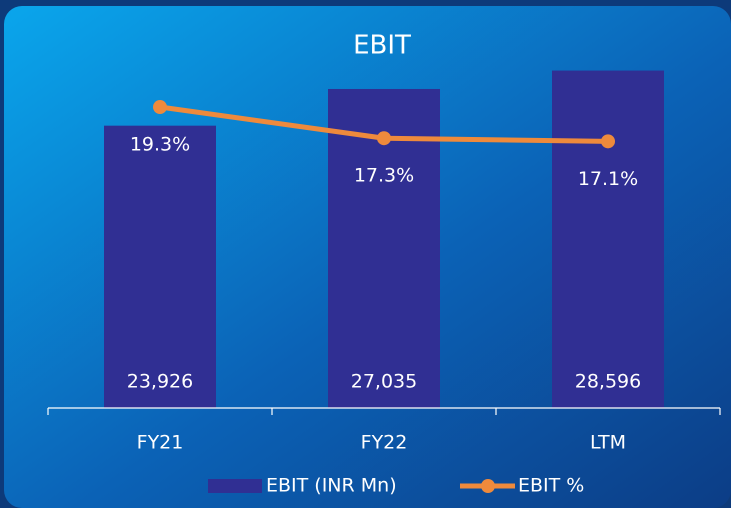 The height and width of the screenshot is (508, 731). Describe the element at coordinates (160, 145) in the screenshot. I see `line-value-label: 19.3%` at that location.